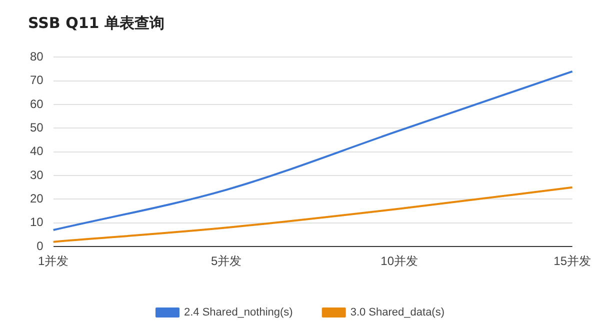 This screenshot has width=599, height=332. Describe the element at coordinates (96, 23) in the screenshot. I see `chart-title: SSB Q11 单表查询` at that location.